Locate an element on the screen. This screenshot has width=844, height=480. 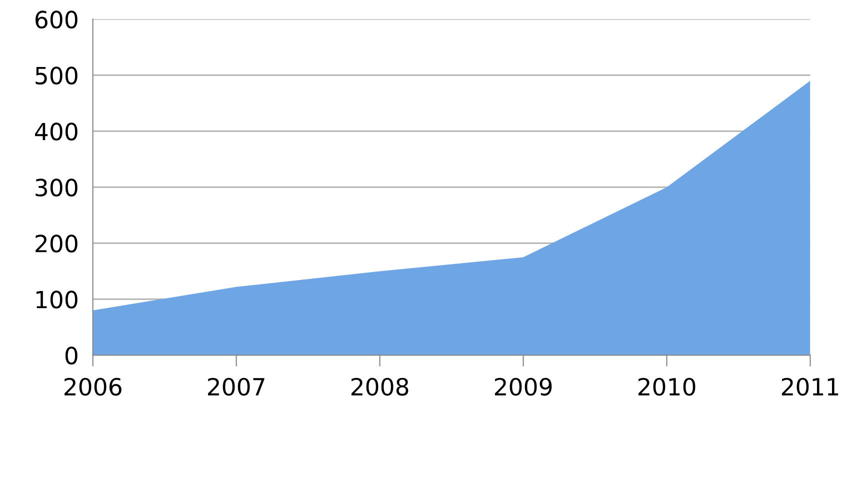
y-tick-label: 500 is located at coordinates (57, 75).